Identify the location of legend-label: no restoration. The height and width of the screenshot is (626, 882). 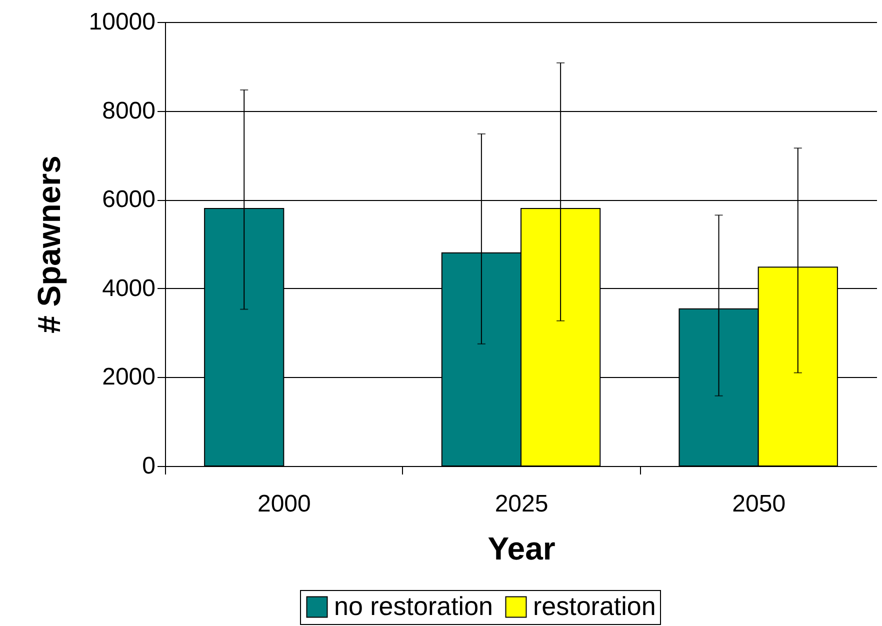
(413, 606).